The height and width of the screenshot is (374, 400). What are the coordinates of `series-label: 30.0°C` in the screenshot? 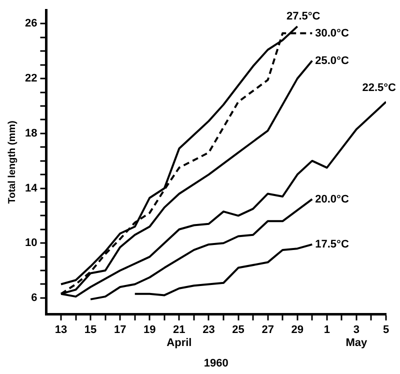 It's located at (332, 33).